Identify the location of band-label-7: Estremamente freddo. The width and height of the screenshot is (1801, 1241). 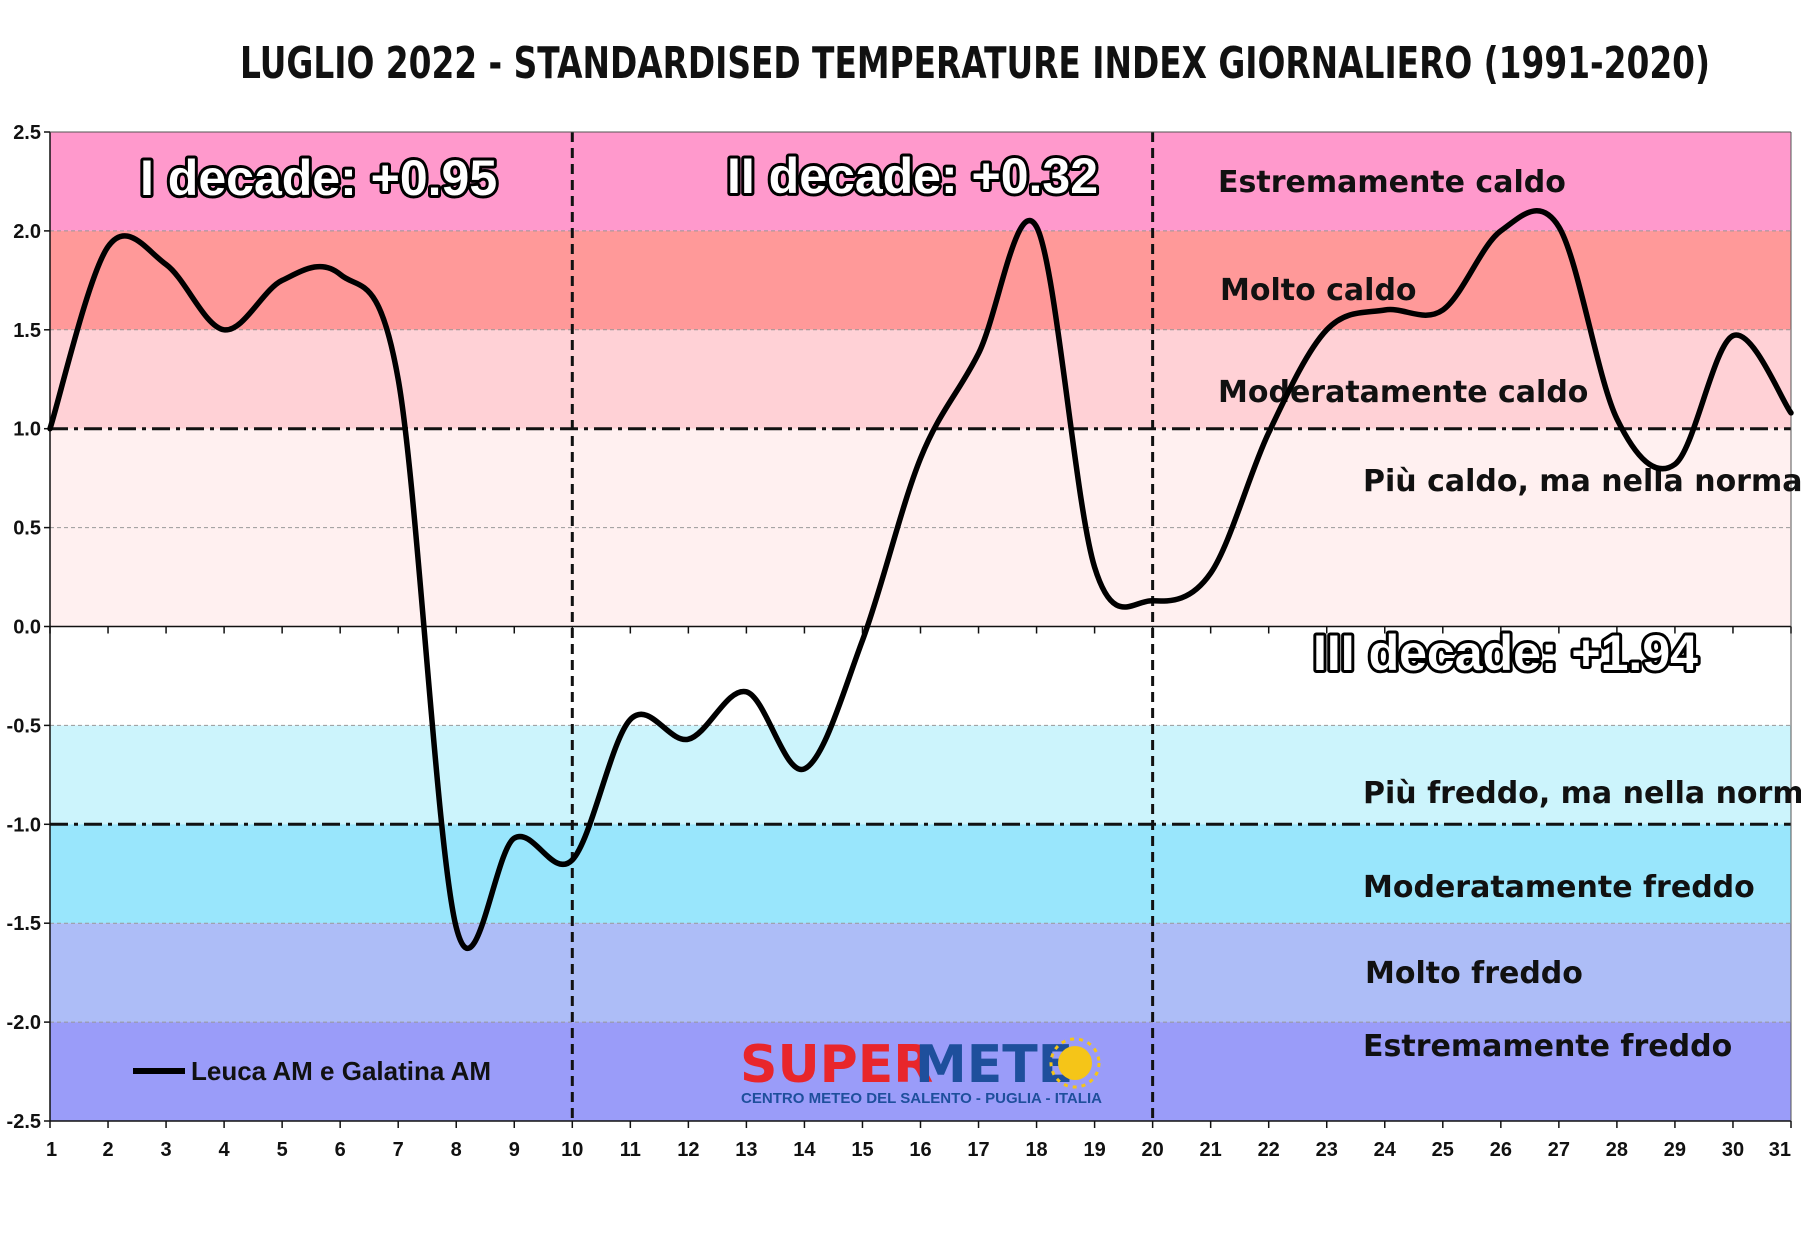
(1547, 1046).